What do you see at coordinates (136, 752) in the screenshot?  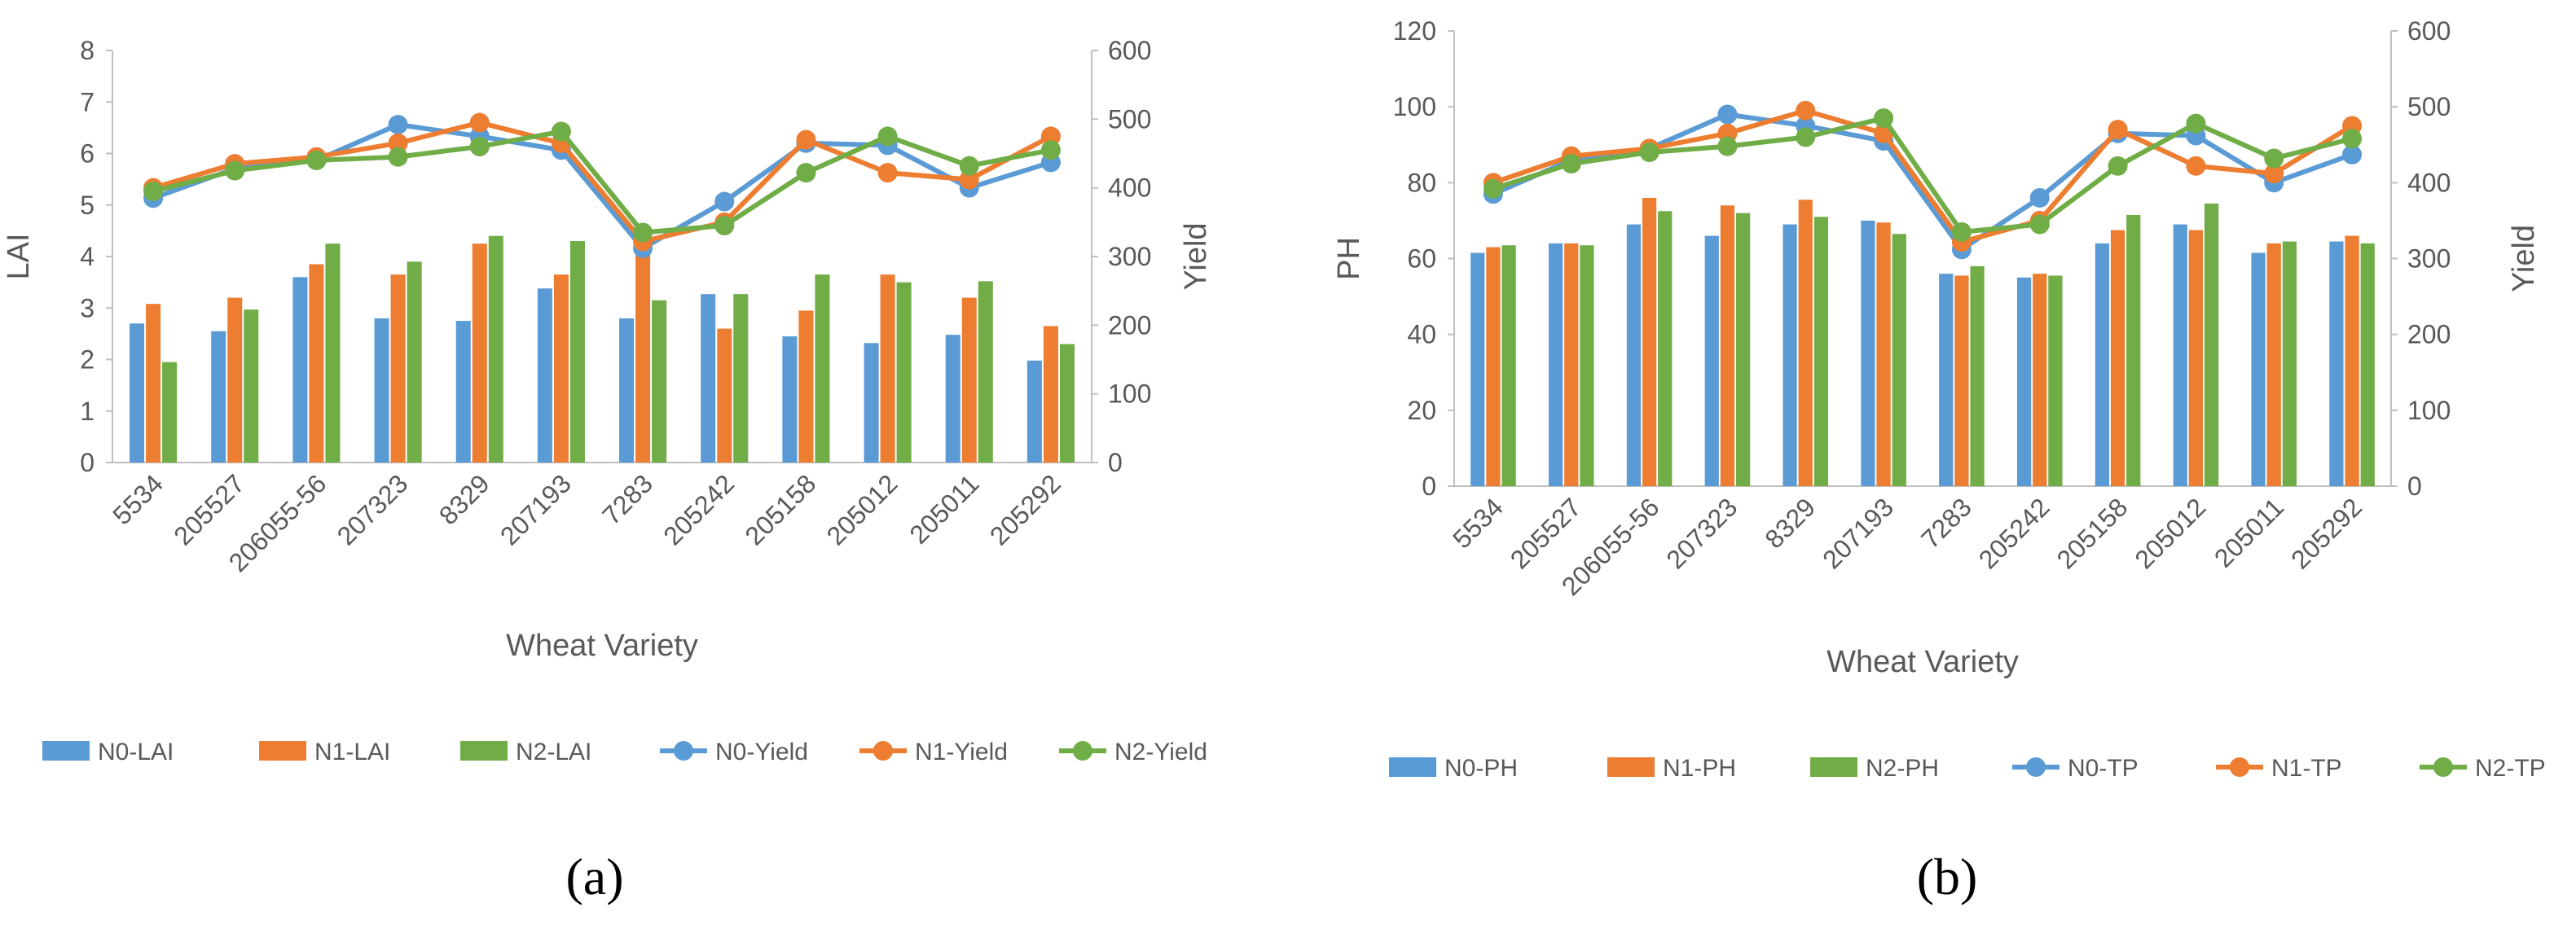 I see `legend-label: N0-LAI` at bounding box center [136, 752].